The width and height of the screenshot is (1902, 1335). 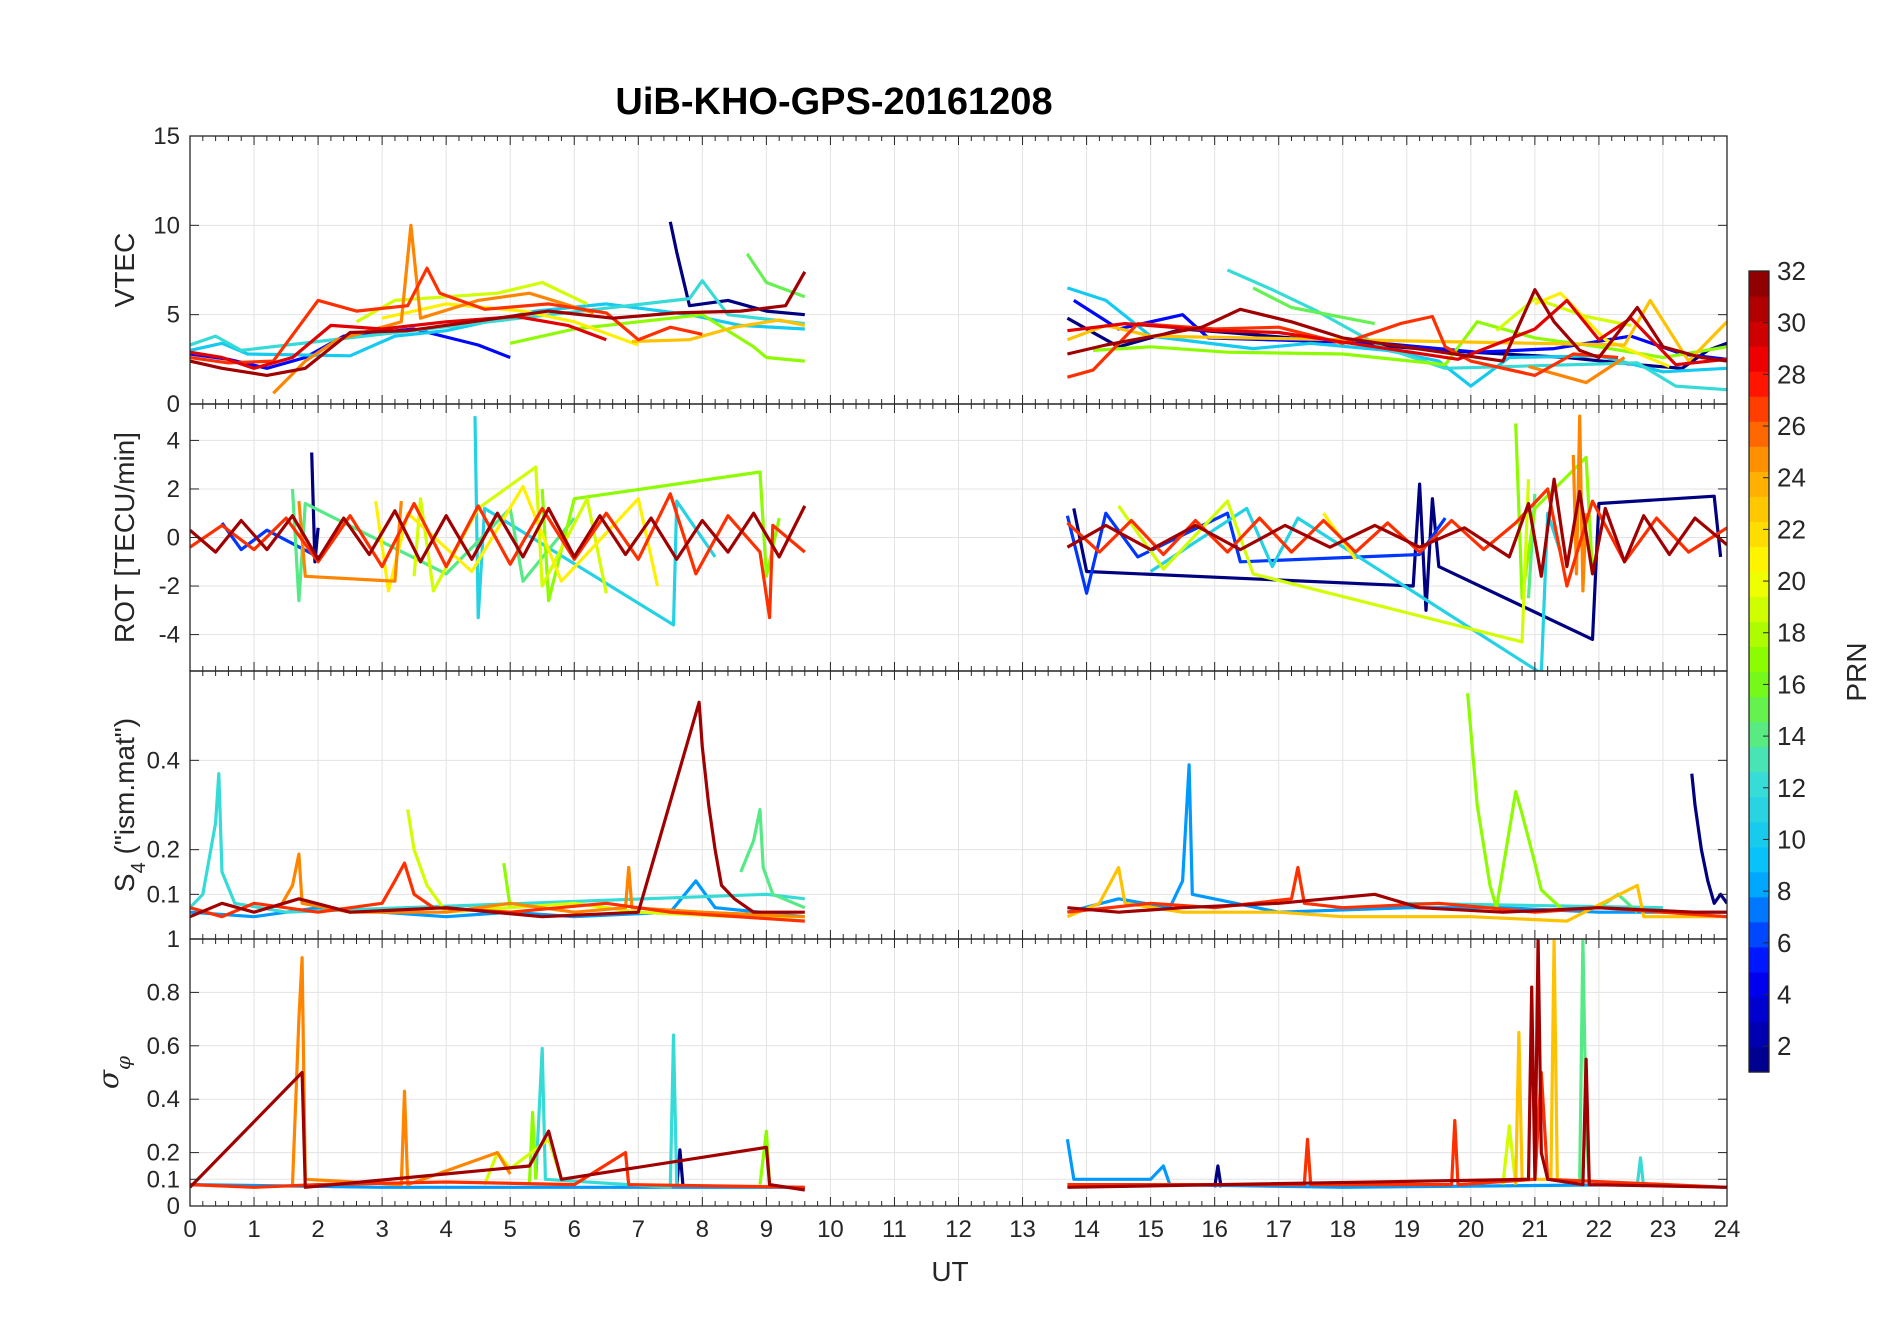 What do you see at coordinates (1727, 1229) in the screenshot?
I see `x-tick-label: 24` at bounding box center [1727, 1229].